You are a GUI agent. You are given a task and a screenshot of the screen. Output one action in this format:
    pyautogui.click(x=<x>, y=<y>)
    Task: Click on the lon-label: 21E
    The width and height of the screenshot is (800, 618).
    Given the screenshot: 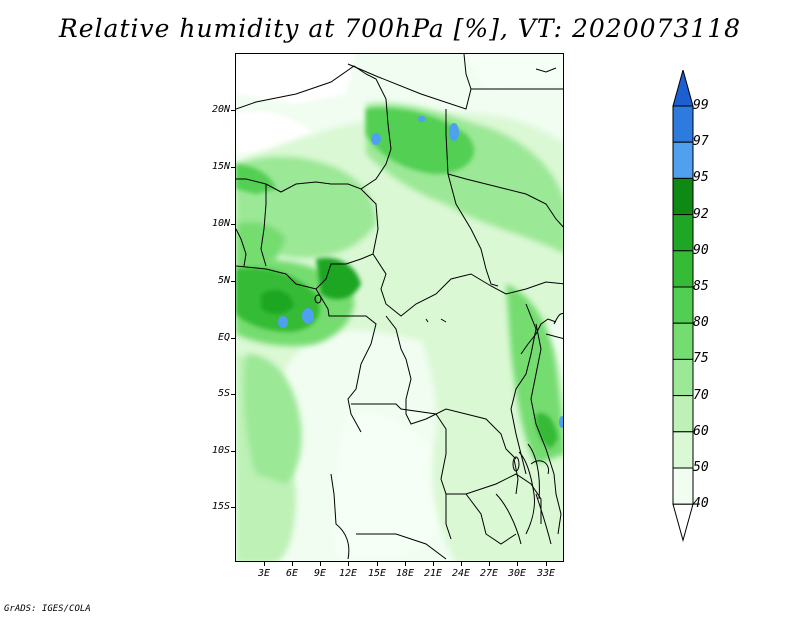 What is the action you would take?
    pyautogui.click(x=433, y=573)
    